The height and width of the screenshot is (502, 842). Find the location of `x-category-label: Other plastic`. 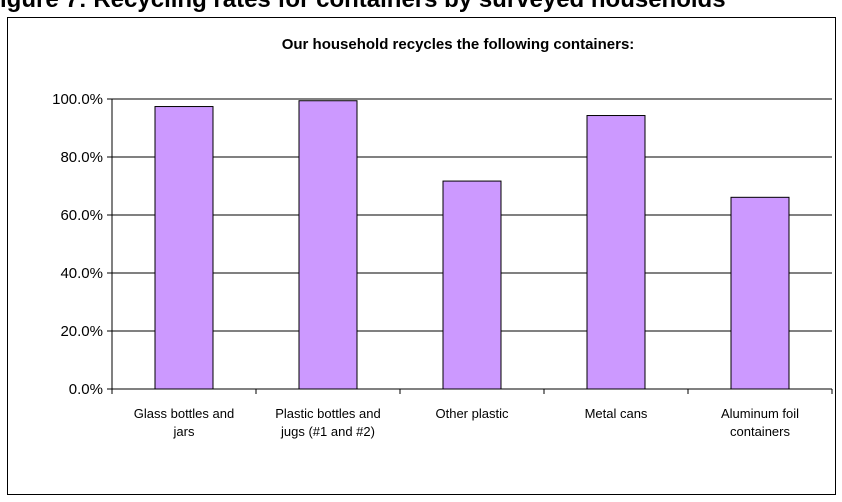

x-category-label: Other plastic is located at coordinates (472, 413).